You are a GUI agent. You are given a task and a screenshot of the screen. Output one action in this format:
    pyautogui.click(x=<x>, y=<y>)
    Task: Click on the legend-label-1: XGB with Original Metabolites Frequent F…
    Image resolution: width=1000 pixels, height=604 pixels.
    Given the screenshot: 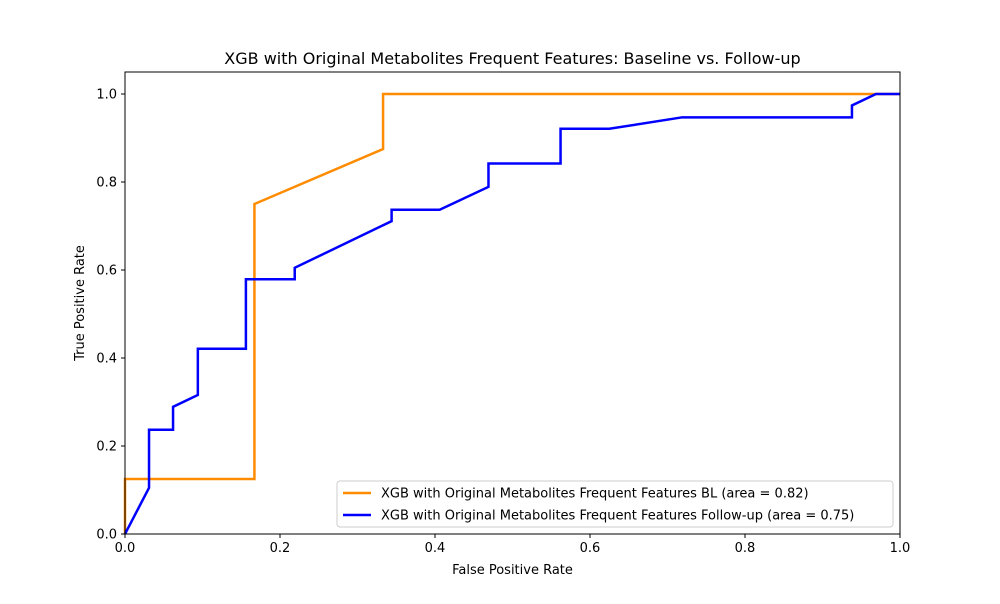 What is the action you would take?
    pyautogui.click(x=617, y=516)
    